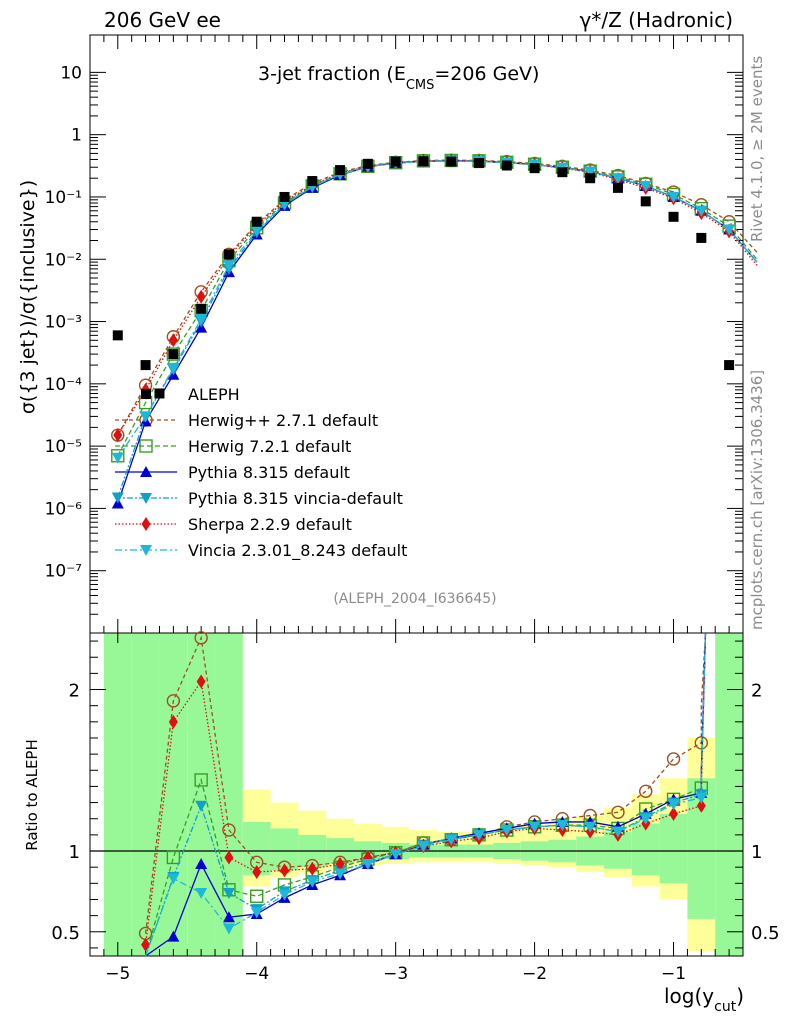 The height and width of the screenshot is (1024, 786). I want to click on legend-sherpa: Sherpa 2.2.9 default, so click(270, 524).